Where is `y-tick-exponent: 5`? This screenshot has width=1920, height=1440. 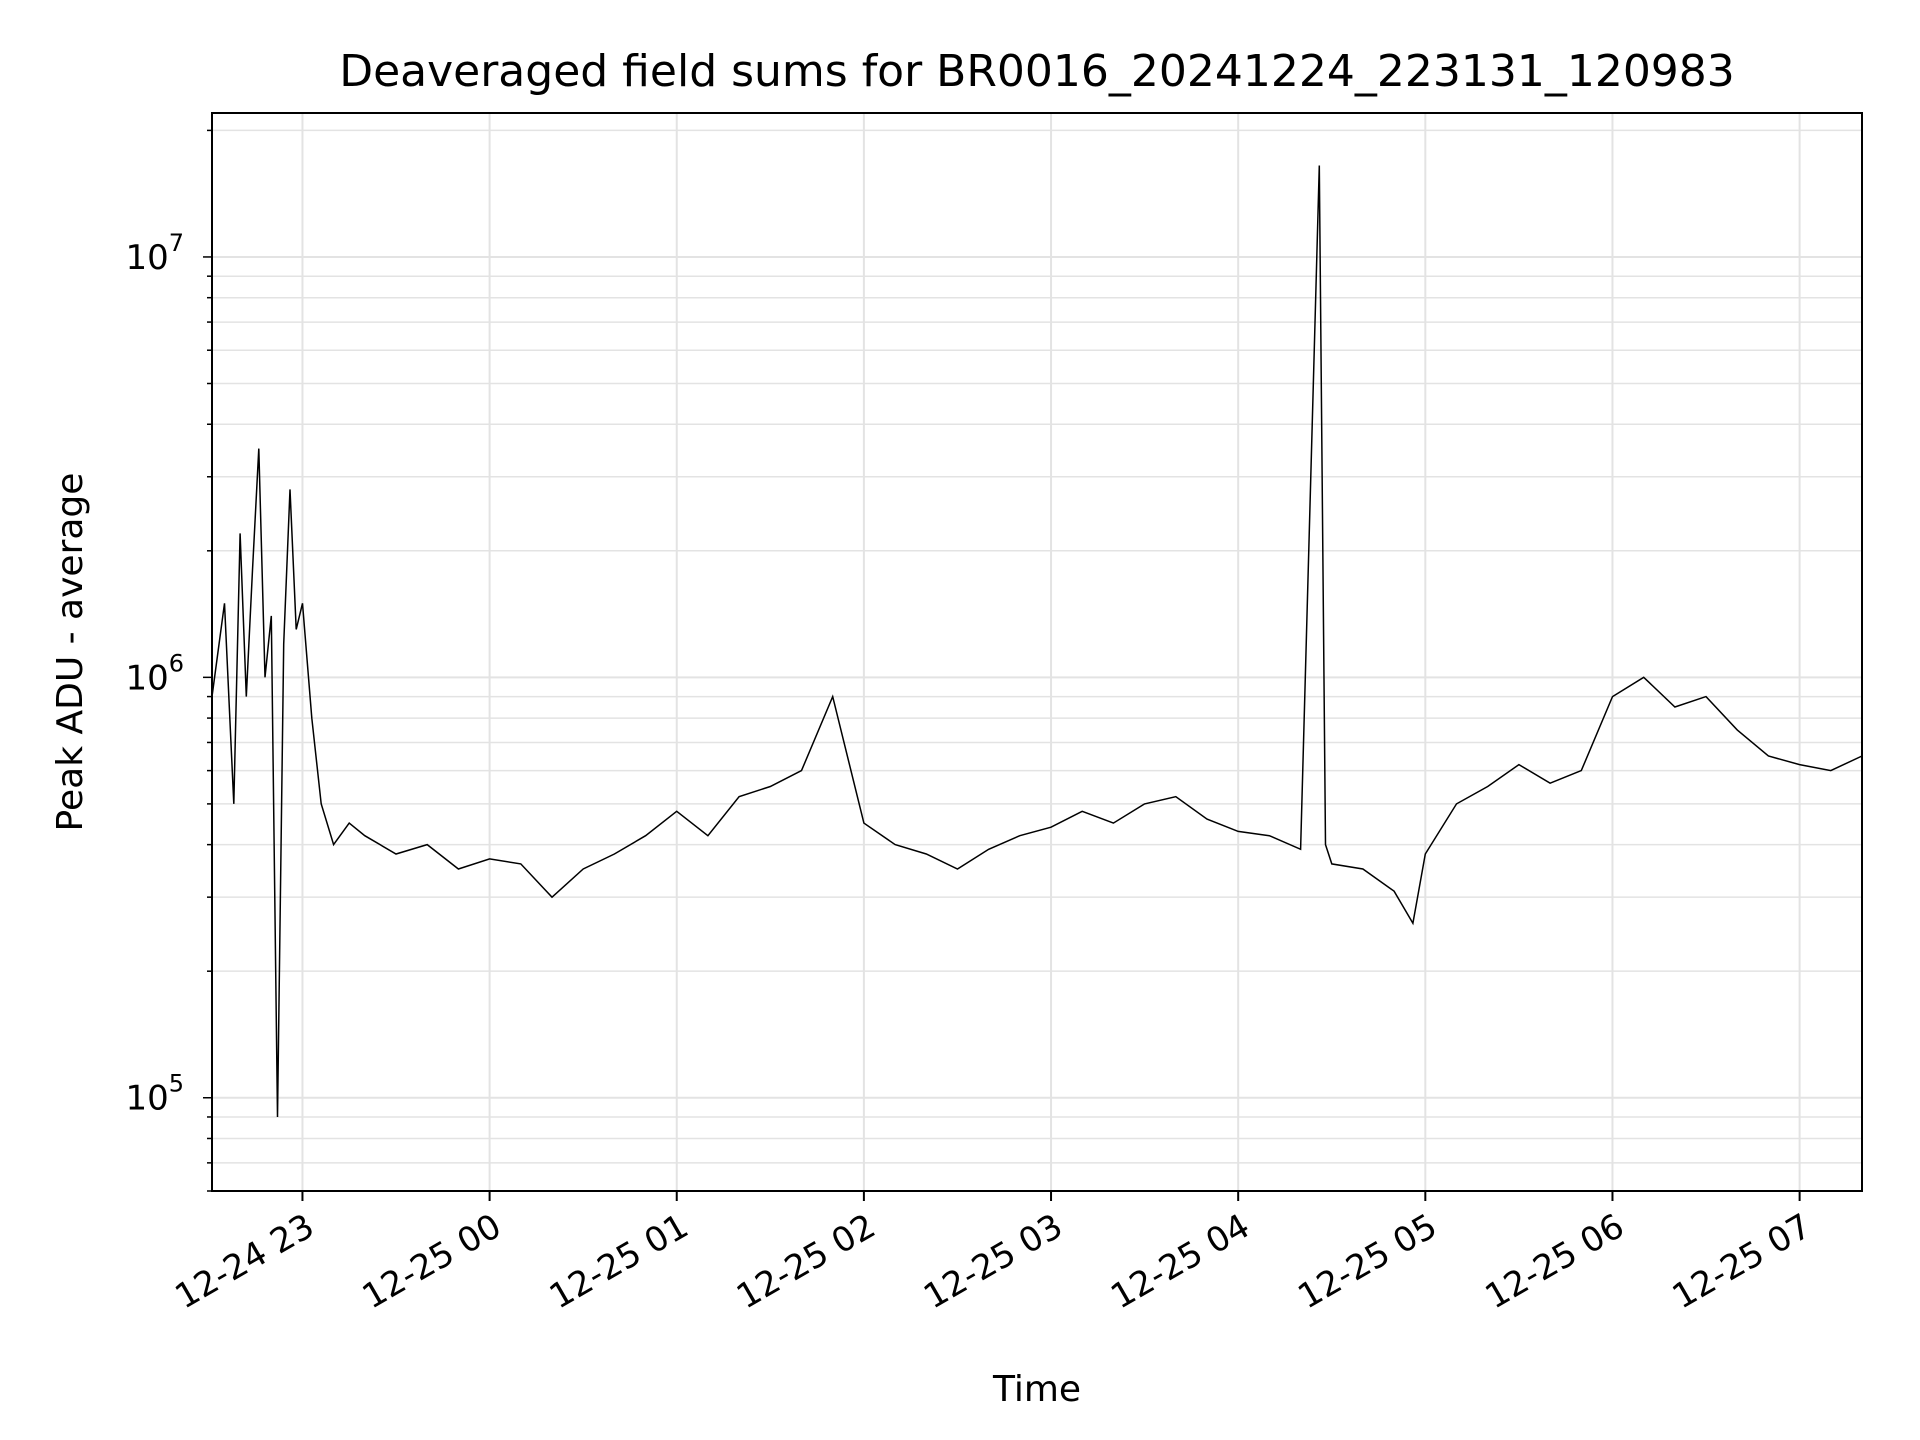
y-tick-exponent: 5 is located at coordinates (176, 1084).